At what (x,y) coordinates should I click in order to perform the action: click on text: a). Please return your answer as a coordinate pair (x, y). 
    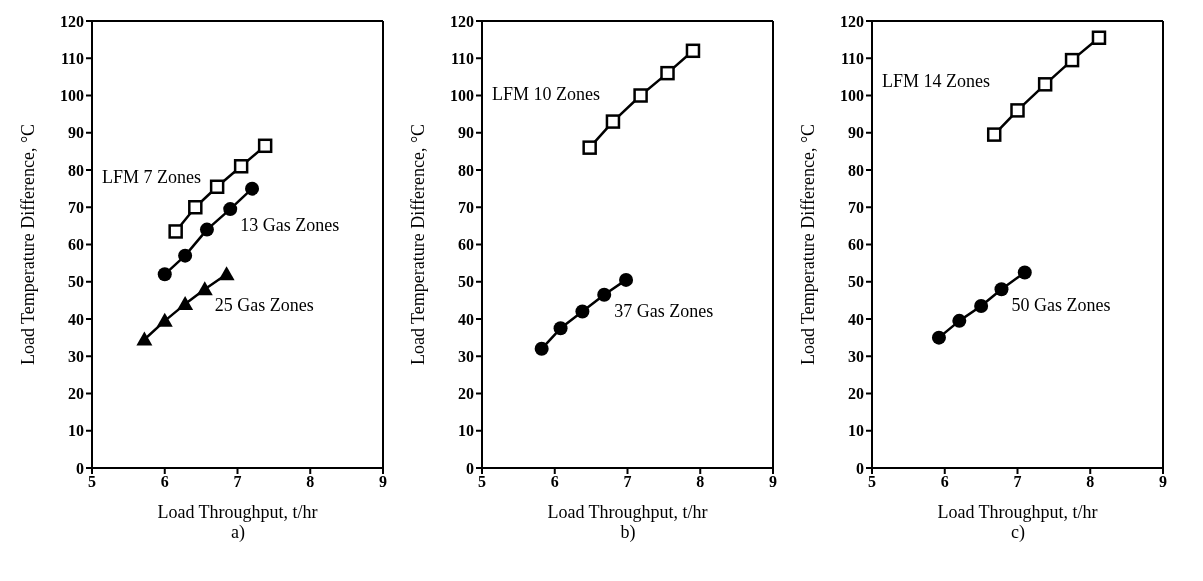
    Looking at the image, I should click on (238, 532).